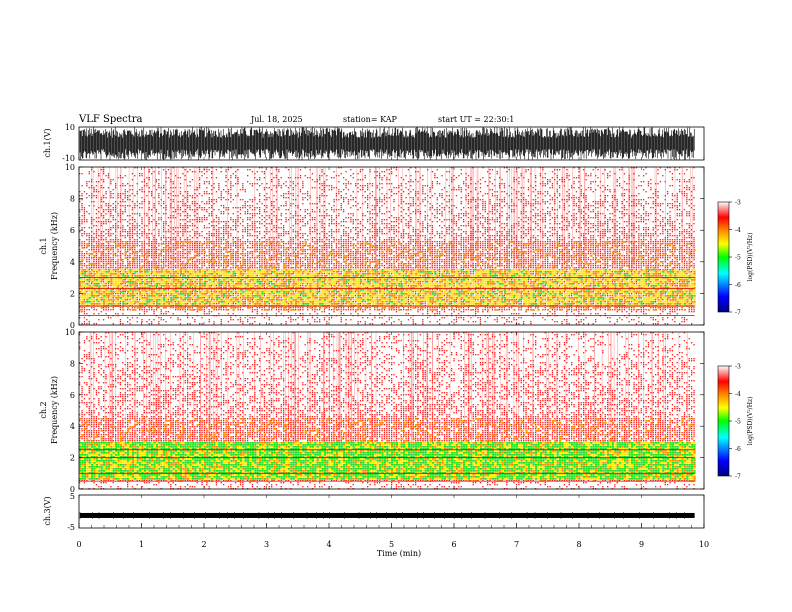 This screenshot has height=612, width=792. I want to click on ch1-spectrogram-ytick-label: 4, so click(72, 262).